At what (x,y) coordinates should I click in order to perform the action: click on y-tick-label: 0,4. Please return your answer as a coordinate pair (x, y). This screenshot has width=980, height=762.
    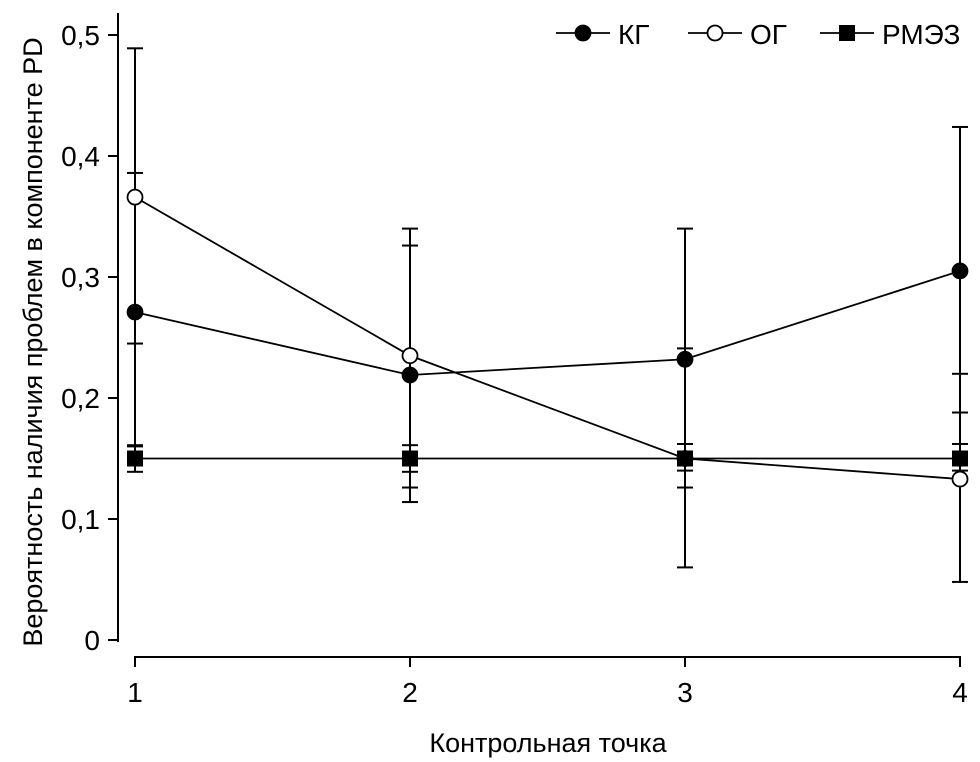
    Looking at the image, I should click on (80, 156).